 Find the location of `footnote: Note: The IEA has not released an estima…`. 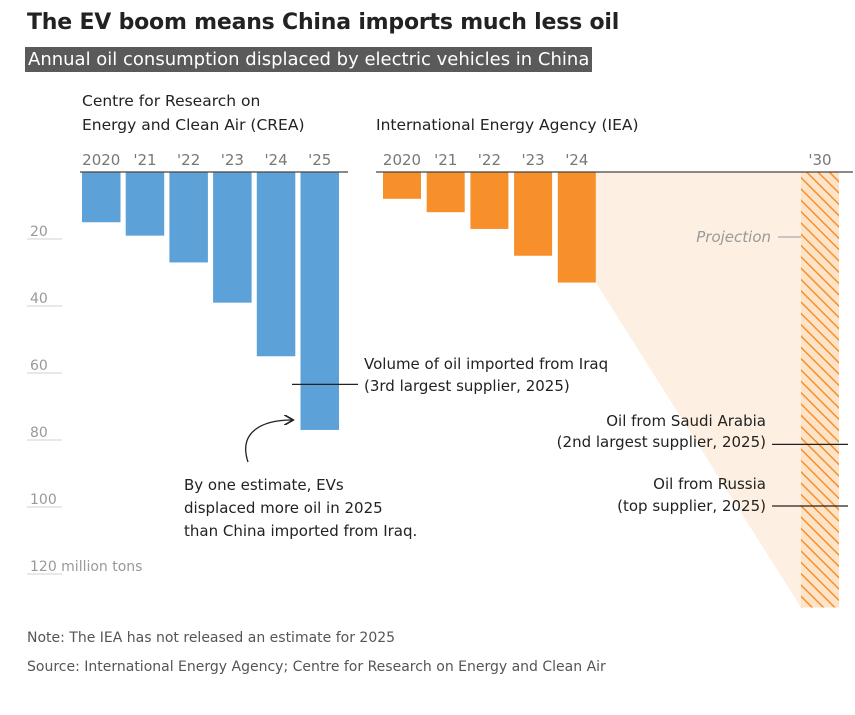

footnote: Note: The IEA has not released an estima… is located at coordinates (211, 638).